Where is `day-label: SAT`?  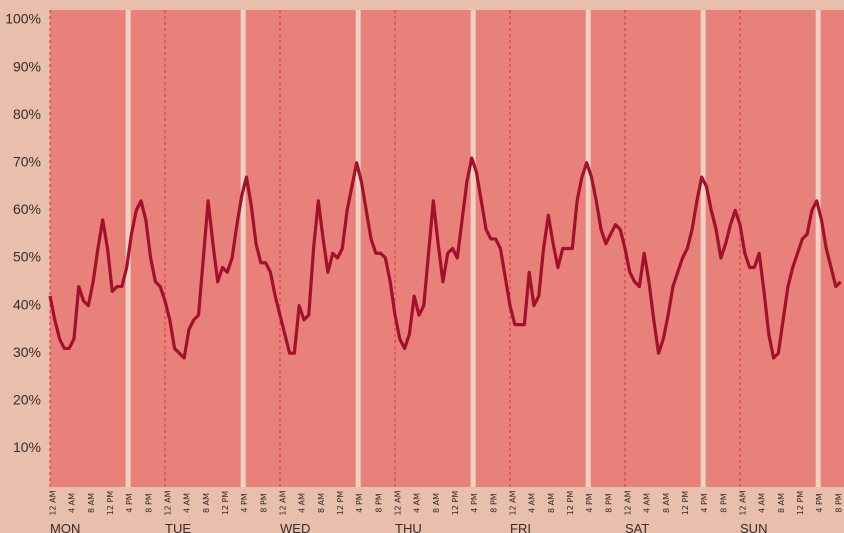
day-label: SAT is located at coordinates (637, 527).